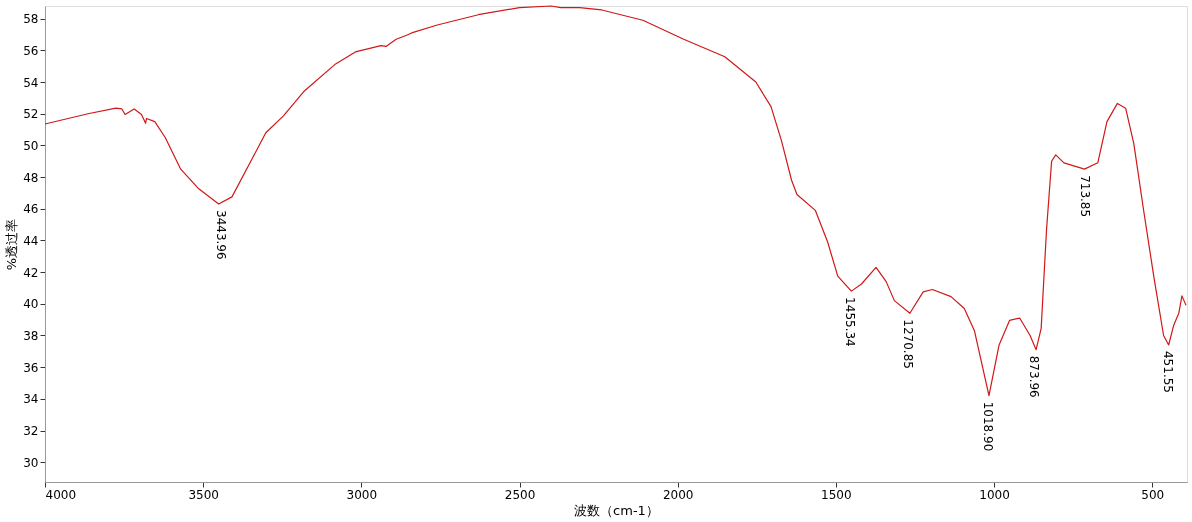 This screenshot has height=522, width=1192. What do you see at coordinates (31, 399) in the screenshot?
I see `y-tick-label: 34` at bounding box center [31, 399].